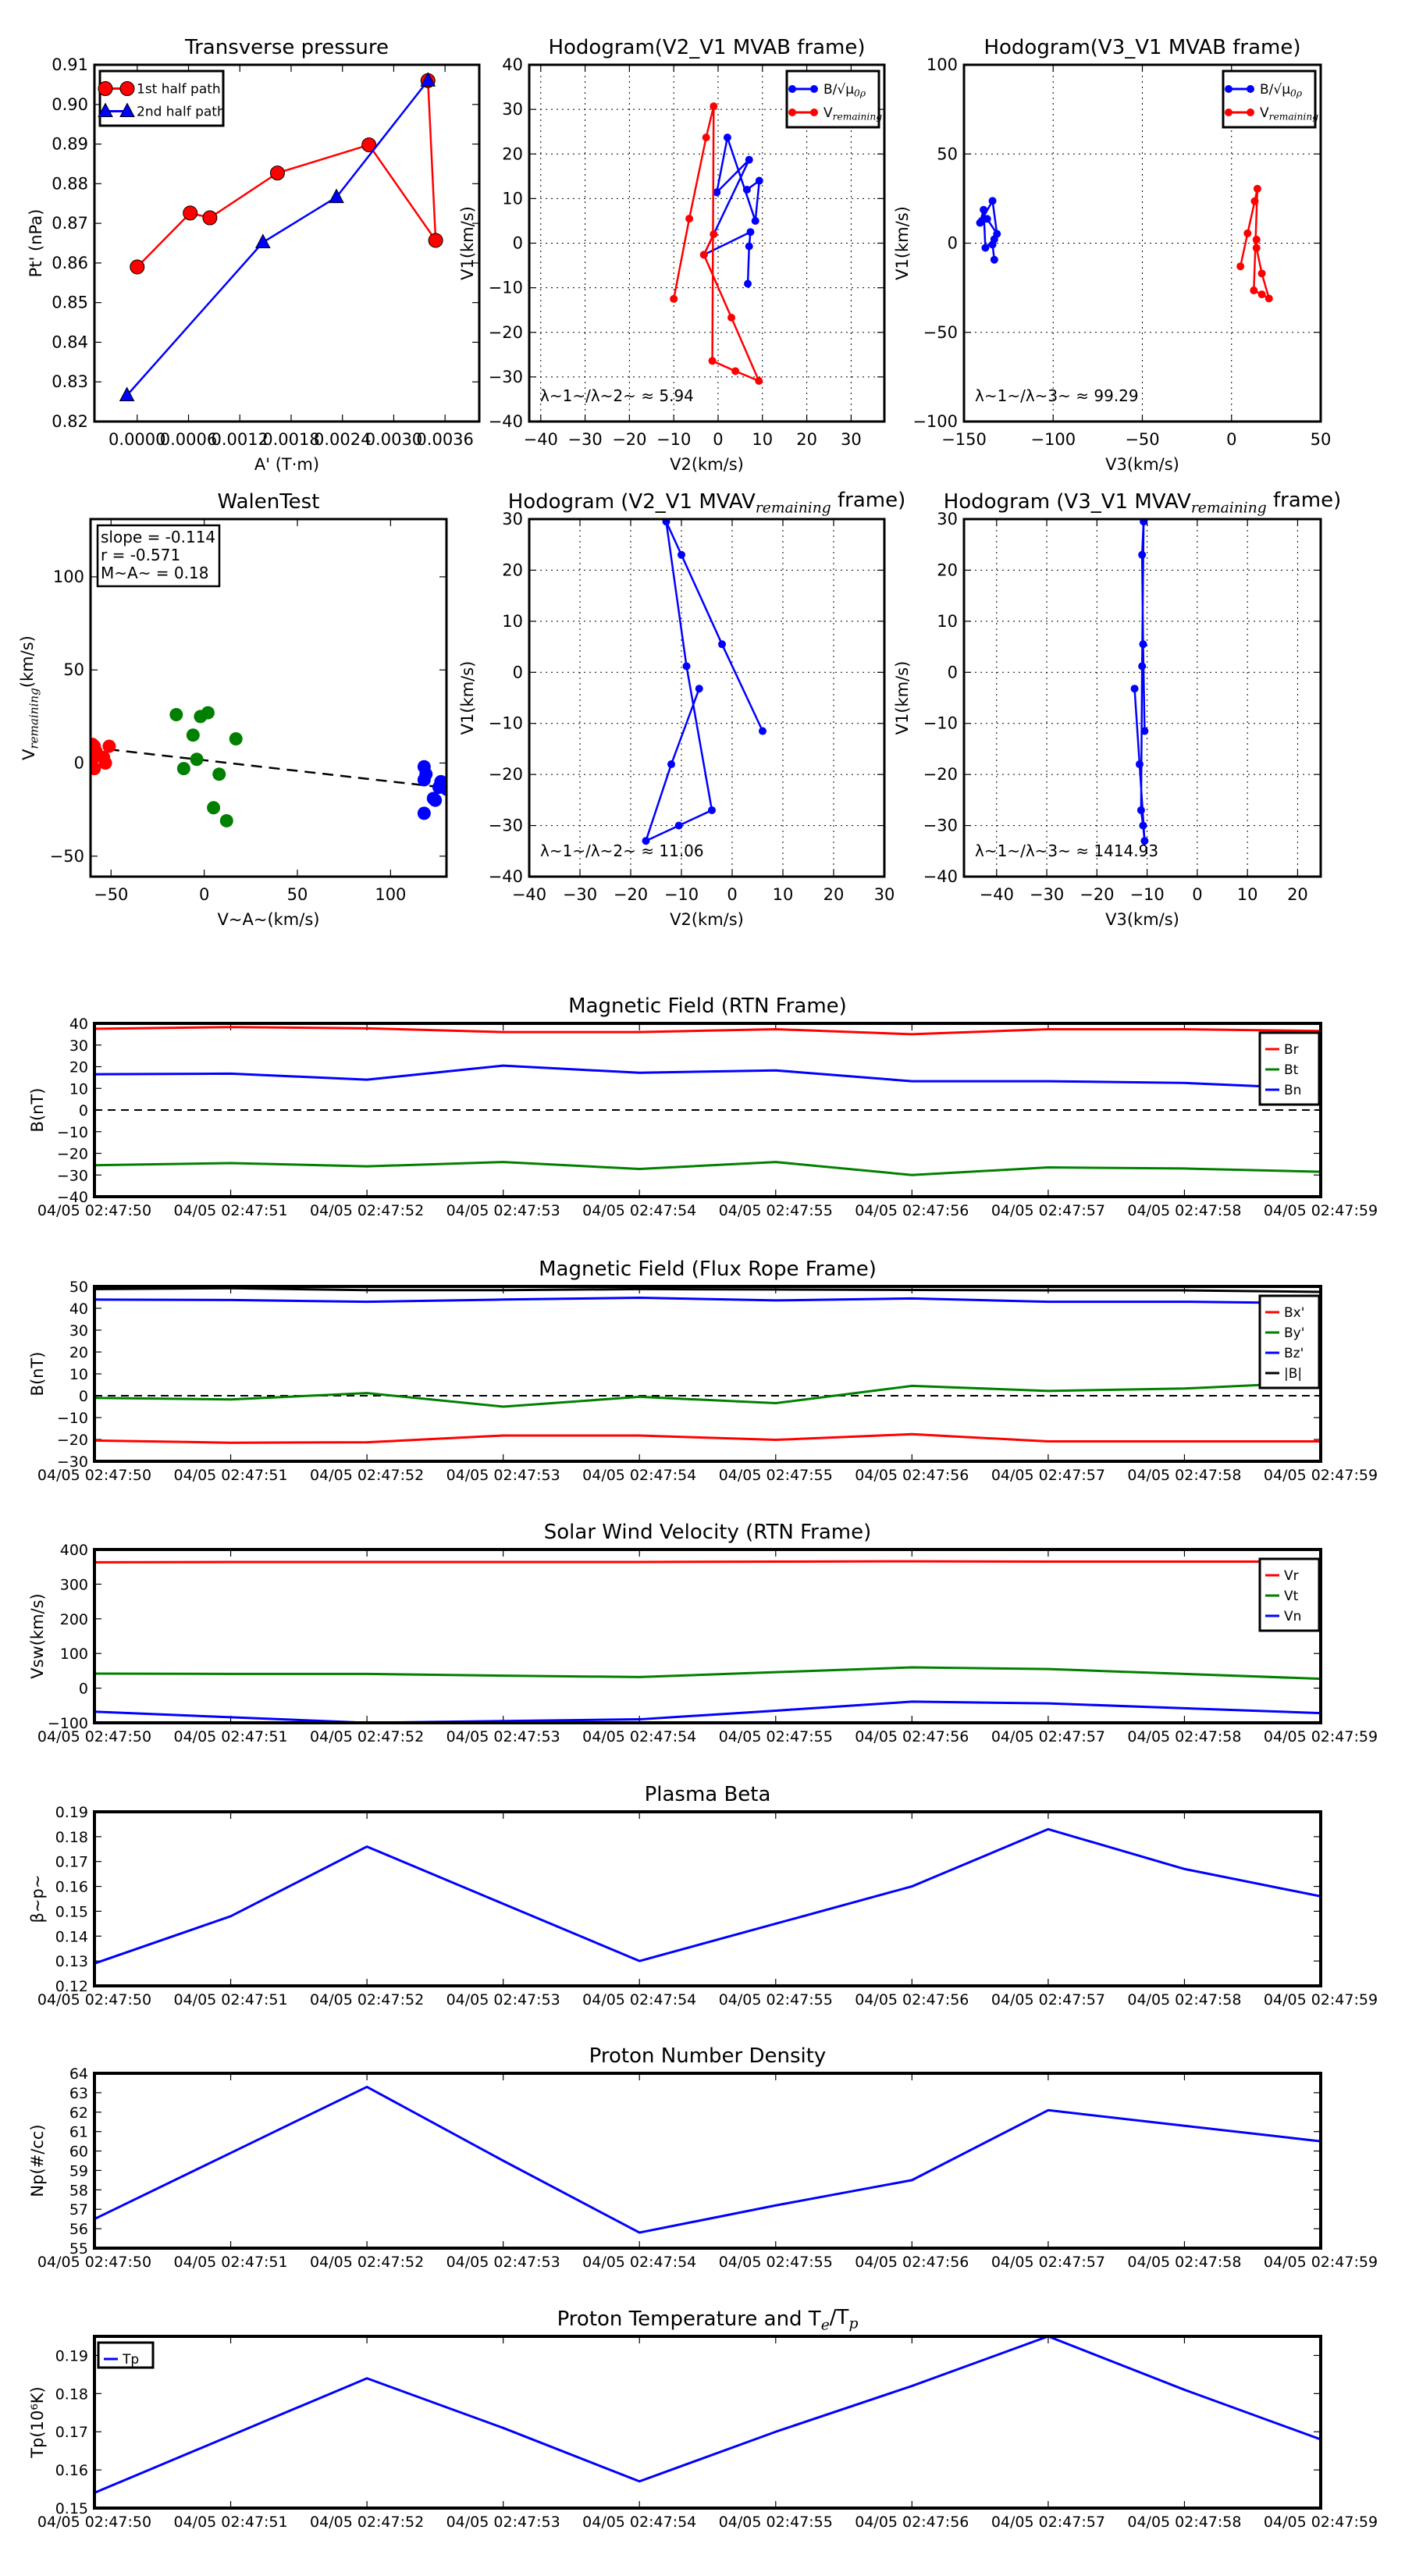  Describe the element at coordinates (38, 1374) in the screenshot. I see `y-axis-label: B(nT)` at that location.